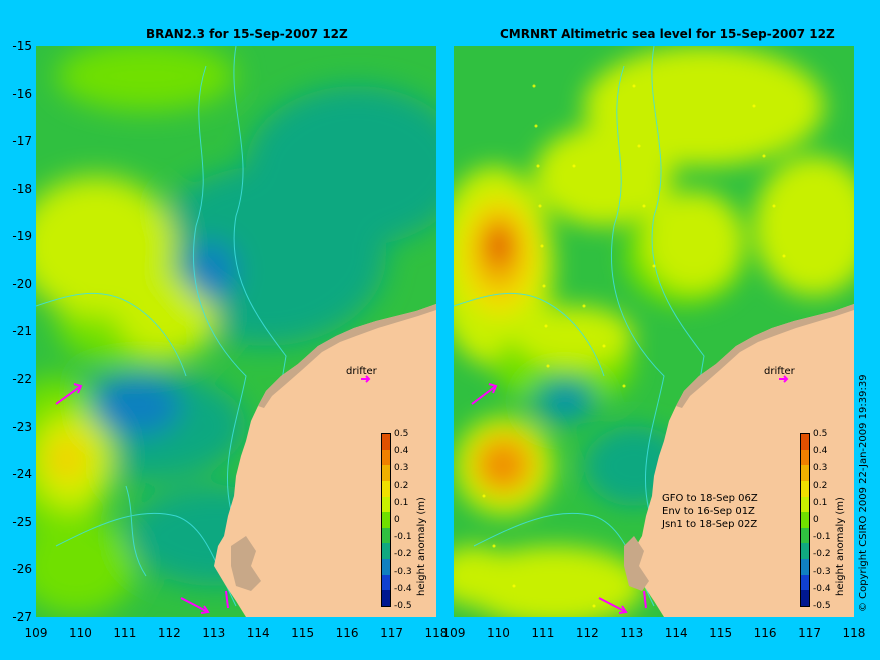 The image size is (880, 660). I want to click on latitude-tick-label: -17, so click(22, 141).